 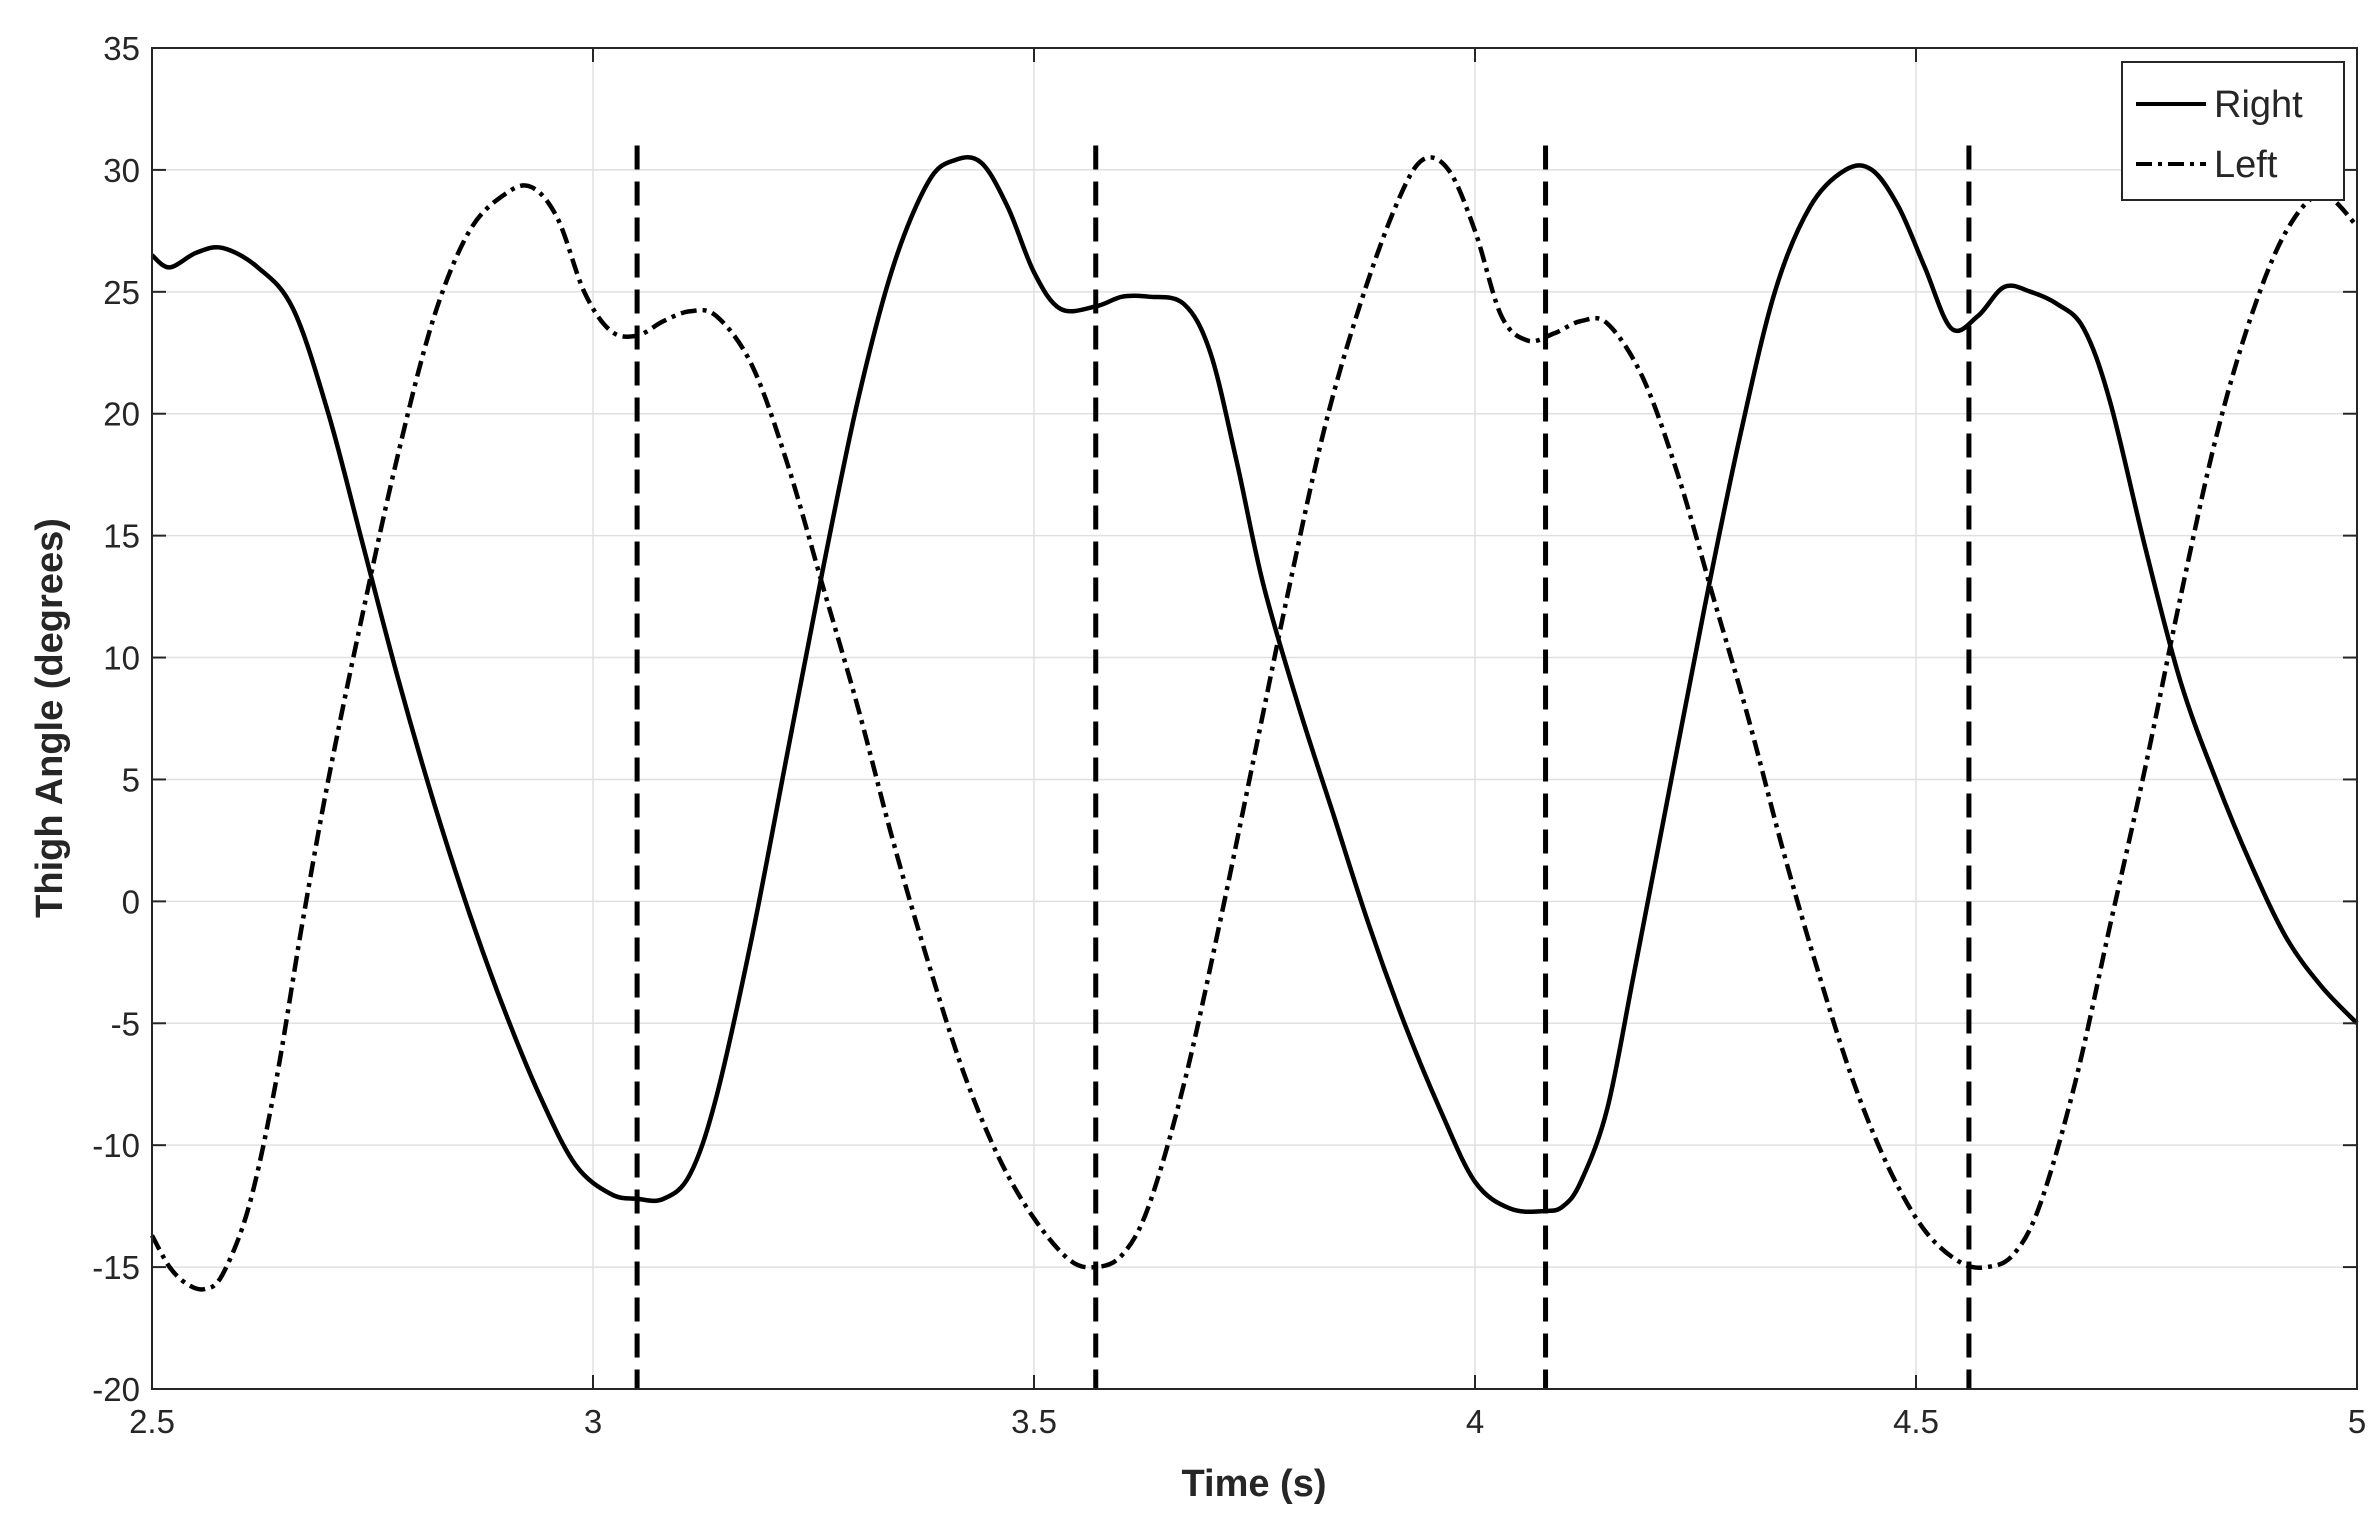 What do you see at coordinates (125, 1023) in the screenshot?
I see `y-tick-label: -5` at bounding box center [125, 1023].